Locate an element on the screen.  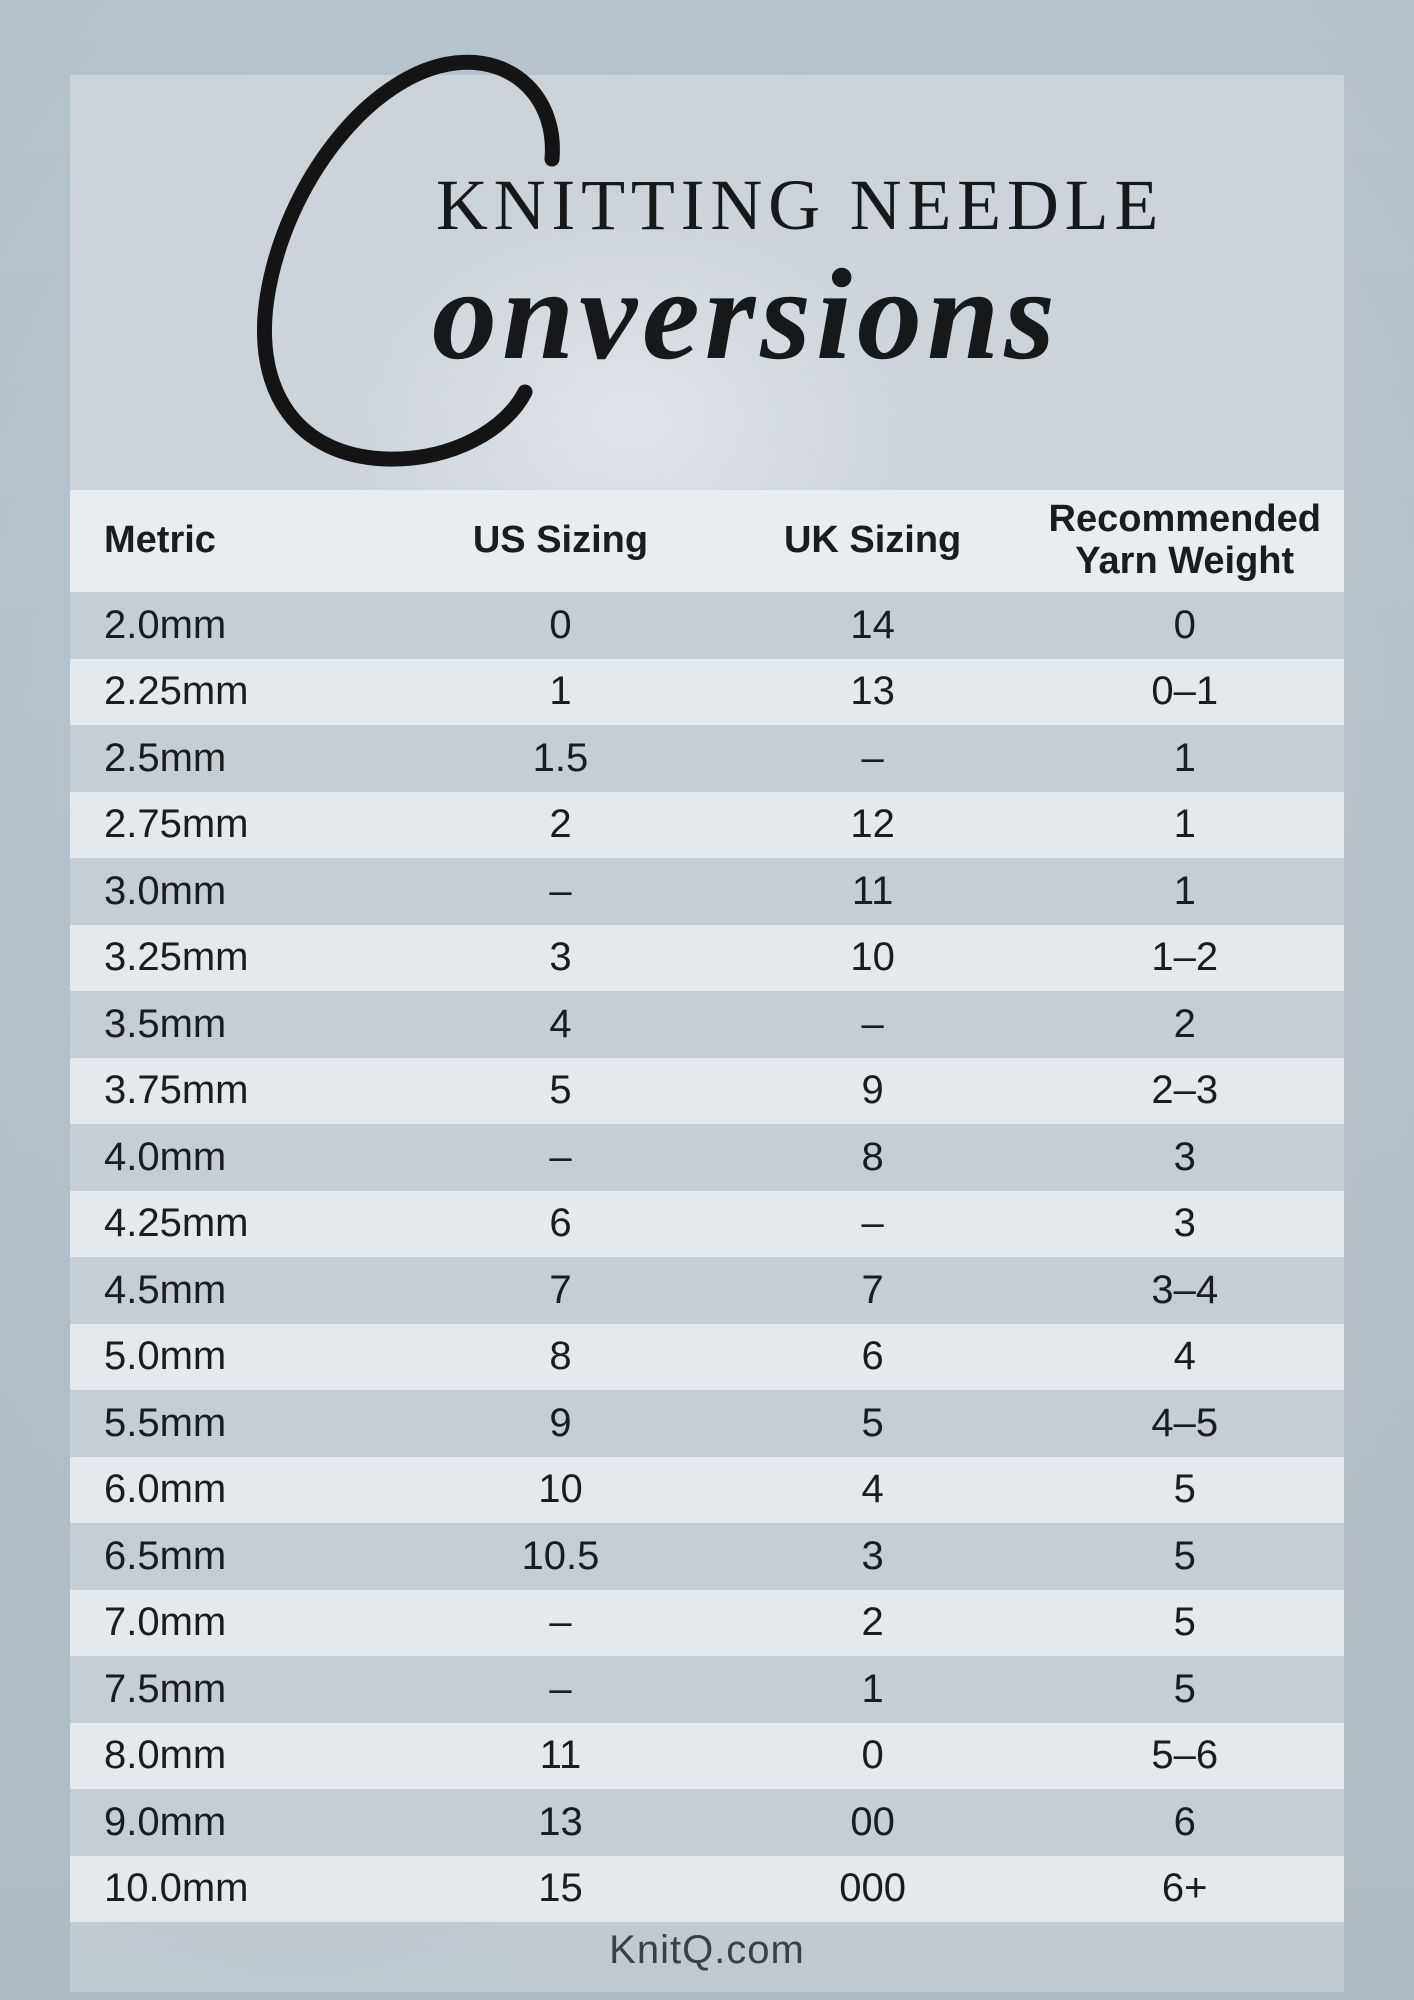
footer-site: KnitQ.com is located at coordinates (707, 1950).